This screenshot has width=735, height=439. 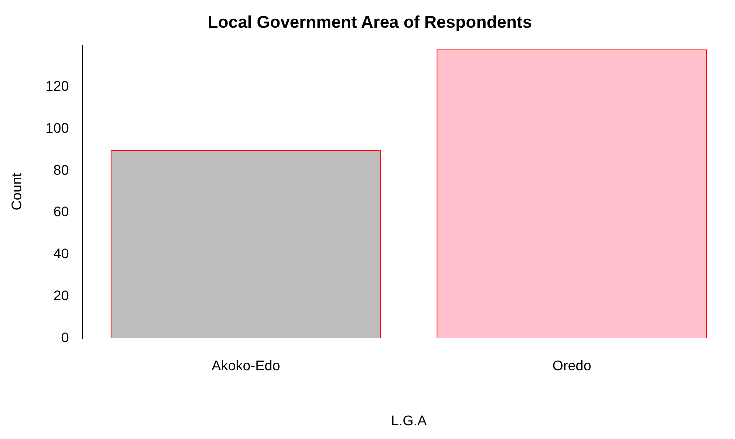 I want to click on y-tick-label: 40, so click(x=62, y=254).